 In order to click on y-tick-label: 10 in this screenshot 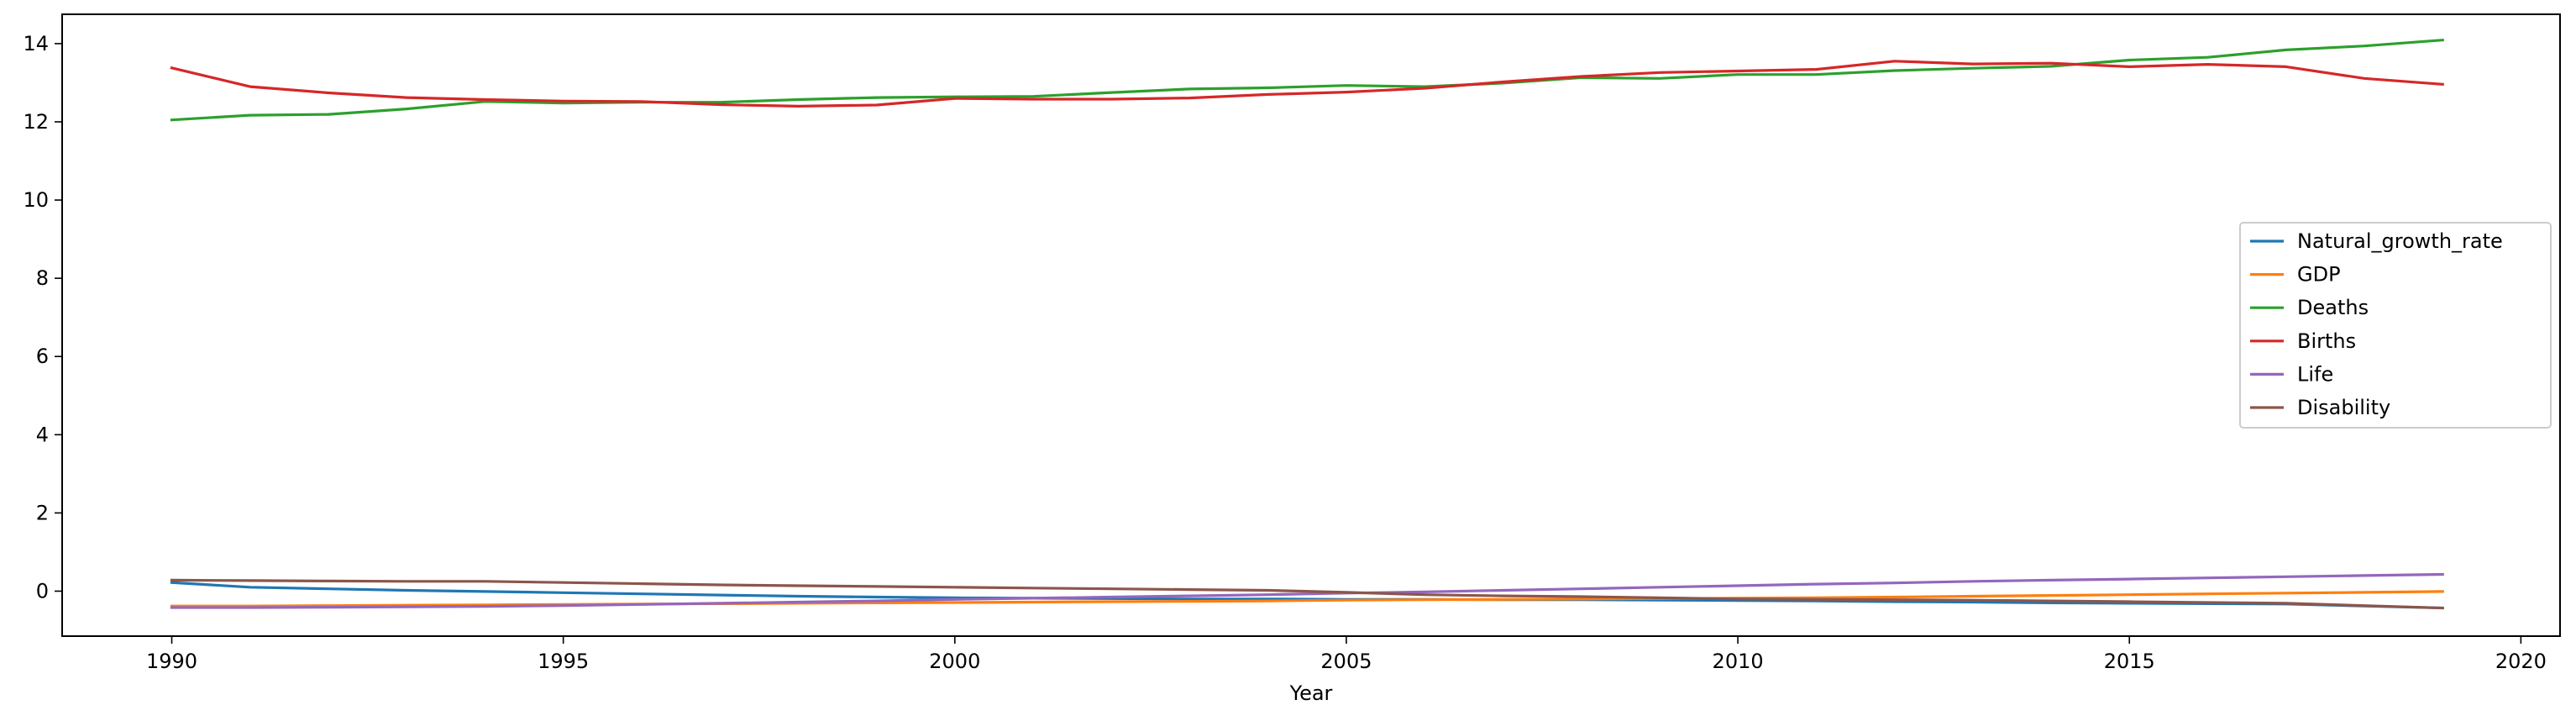, I will do `click(36, 200)`.